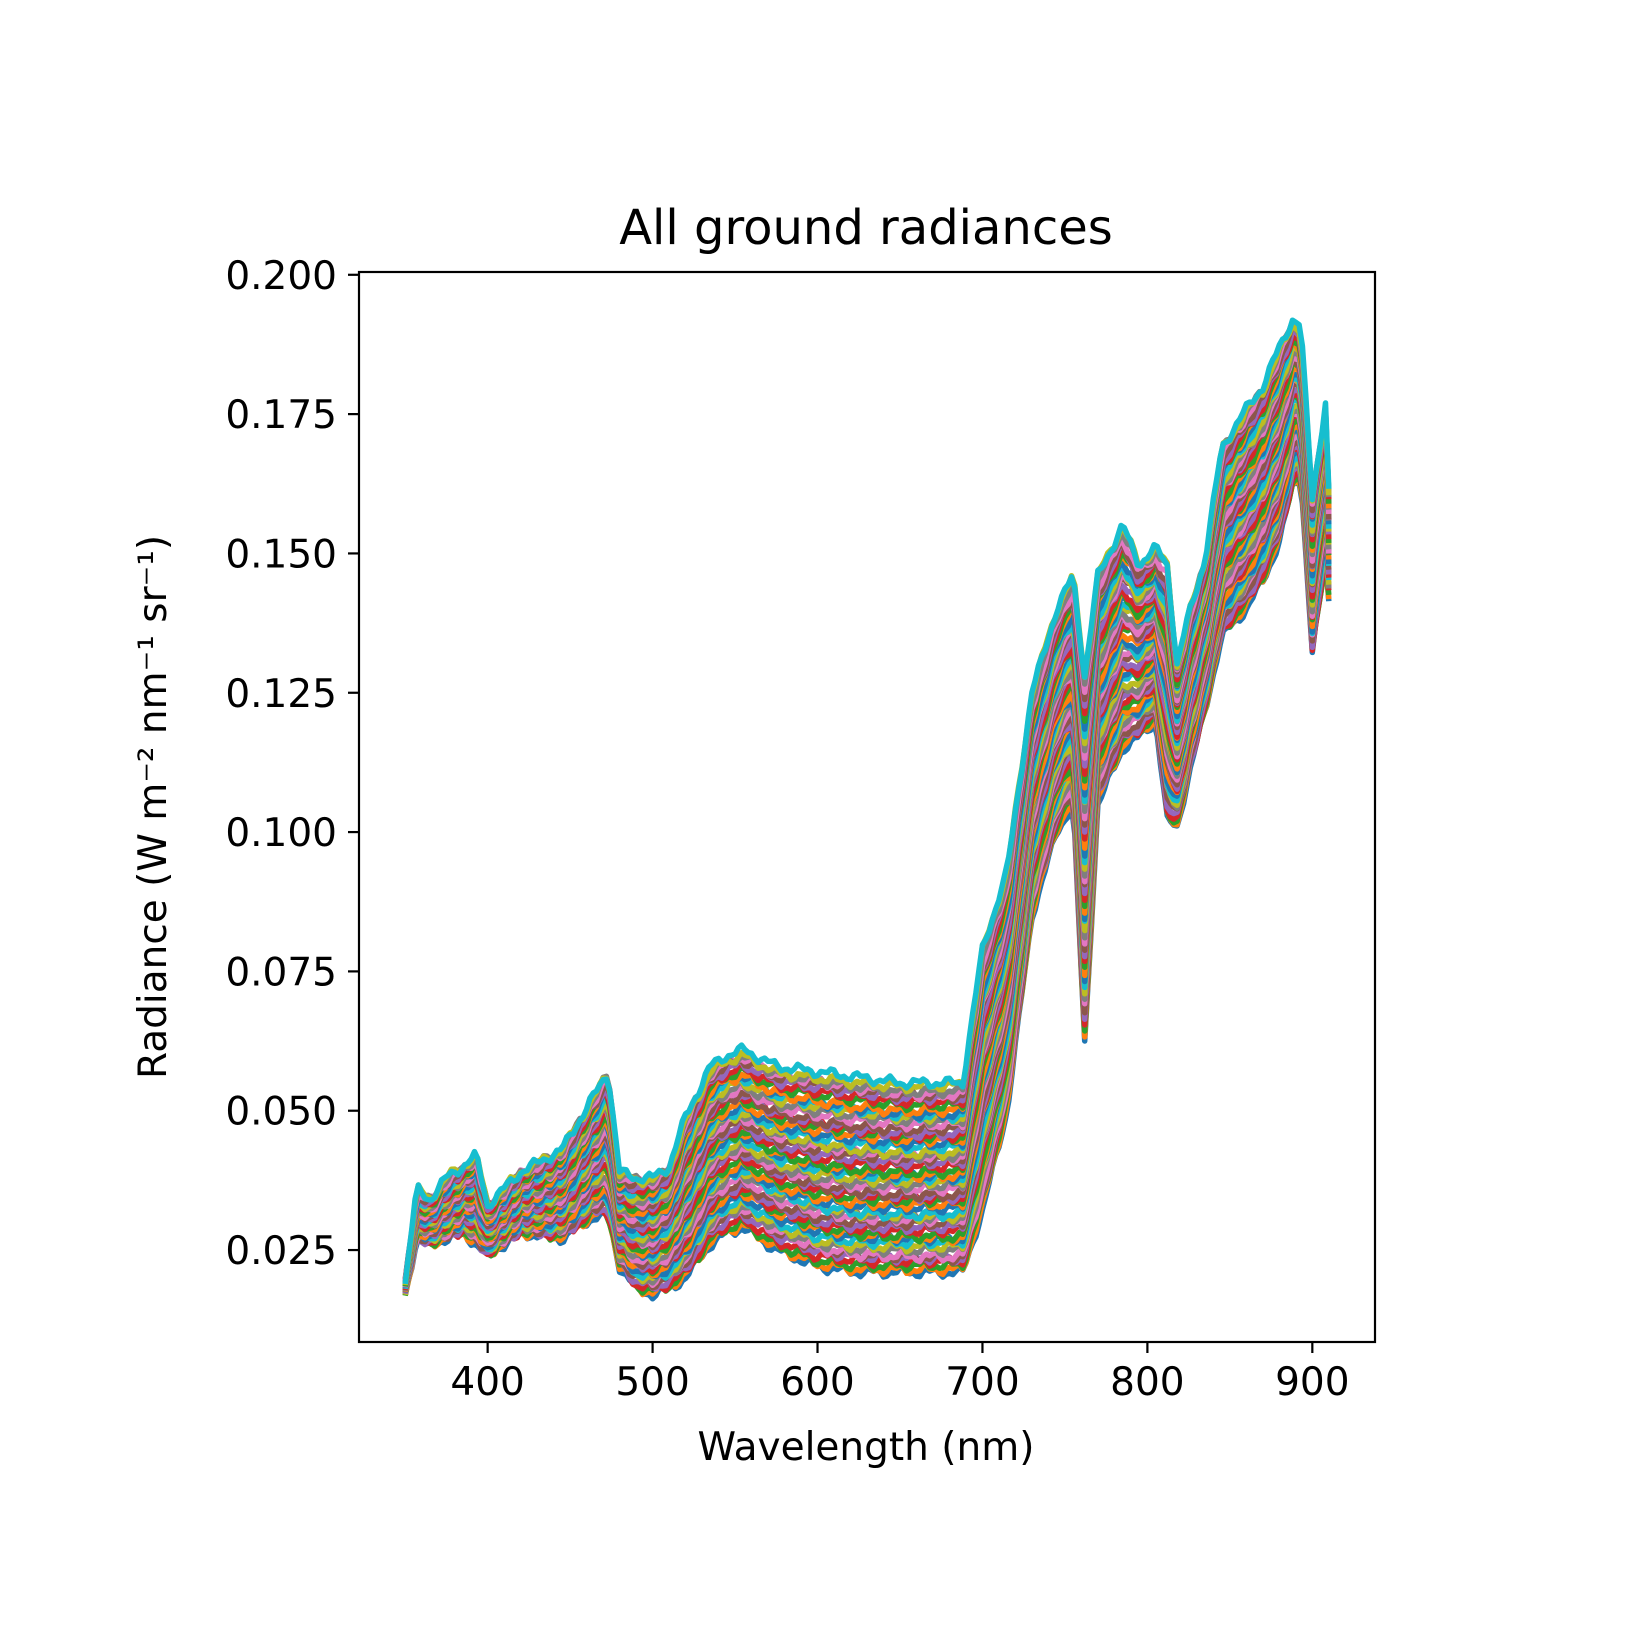 Image resolution: width=1650 pixels, height=1650 pixels. I want to click on x-tick-label: 400, so click(487, 1382).